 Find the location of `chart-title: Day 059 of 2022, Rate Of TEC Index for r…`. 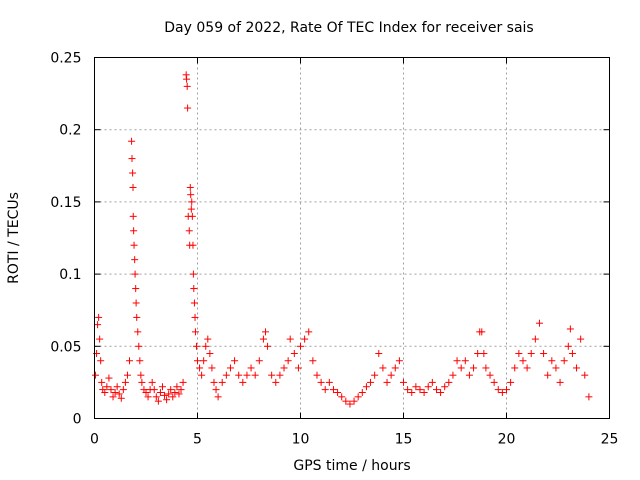

chart-title: Day 059 of 2022, Rate Of TEC Index for r… is located at coordinates (348, 28).